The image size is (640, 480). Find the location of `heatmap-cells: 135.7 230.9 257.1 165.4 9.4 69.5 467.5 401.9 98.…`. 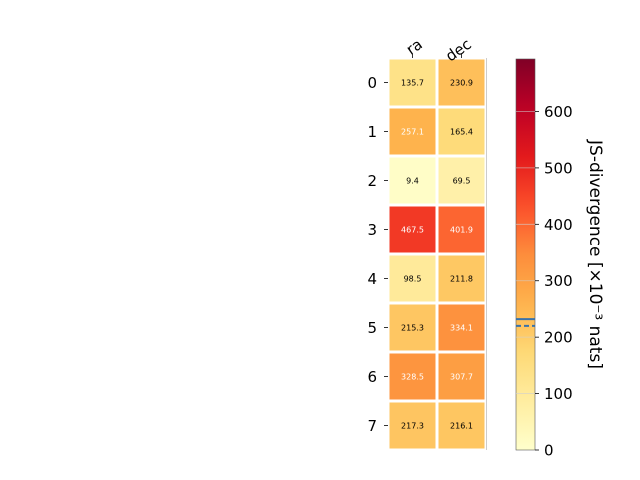

heatmap-cells: 135.7 230.9 257.1 165.4 9.4 69.5 467.5 401.9 98.… is located at coordinates (437, 254).